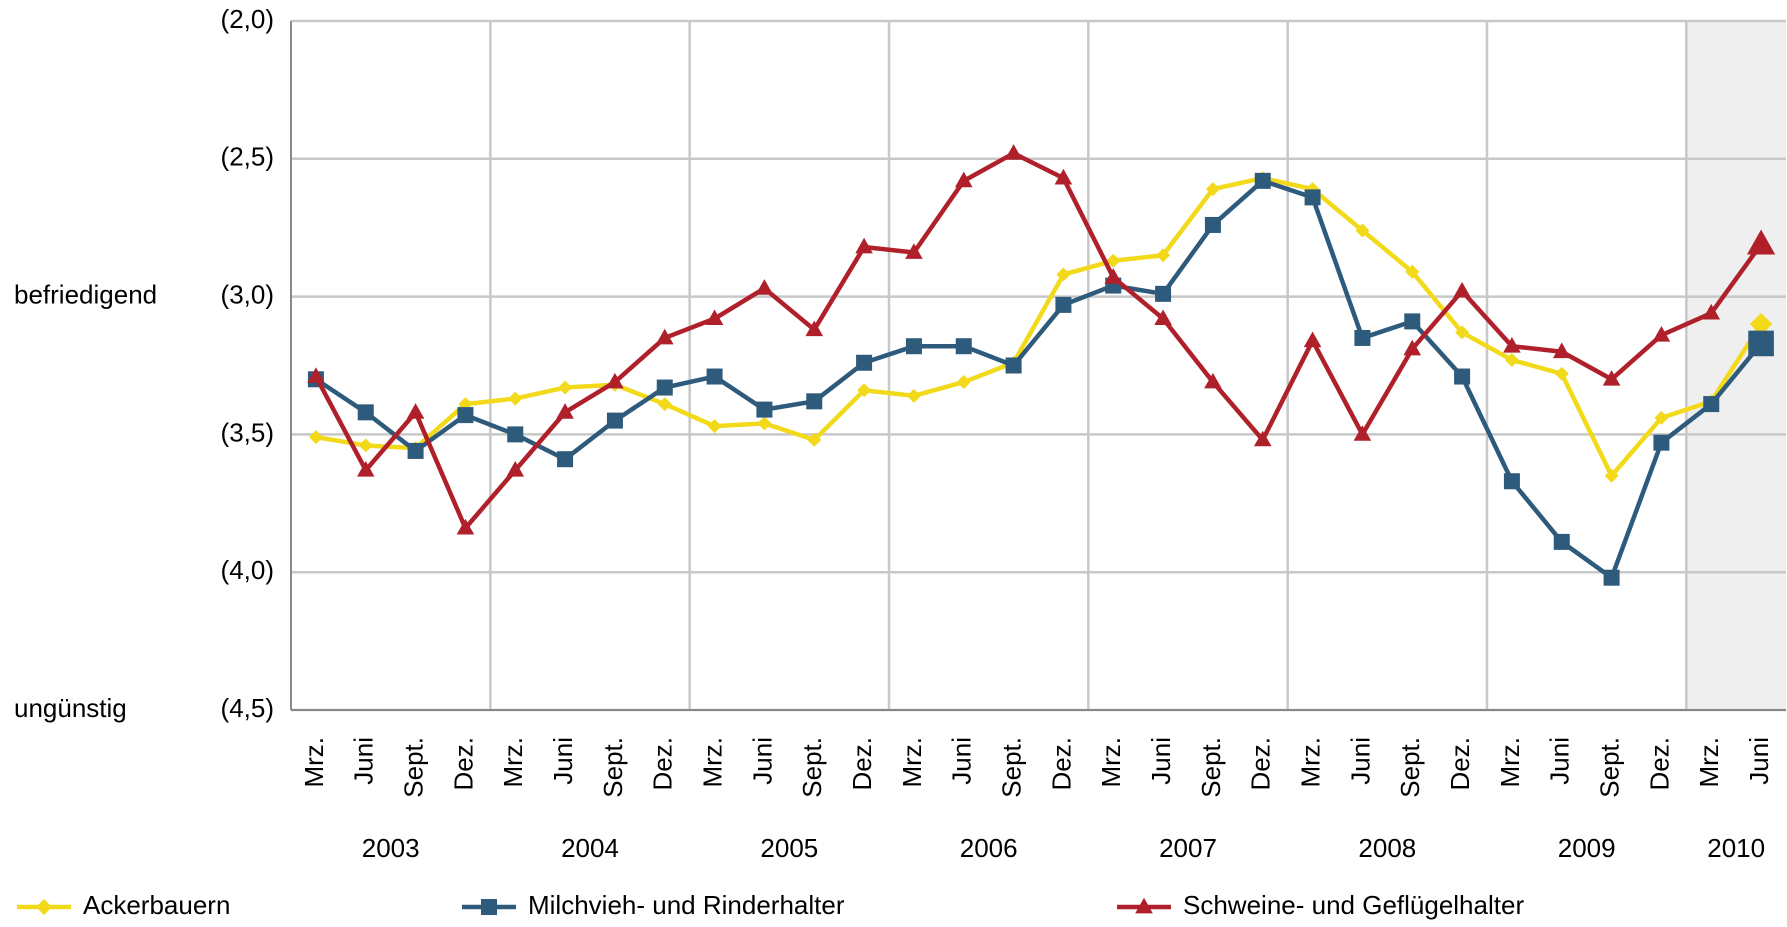 This screenshot has width=1787, height=927. Describe the element at coordinates (686, 905) in the screenshot. I see `legend-label: Milchvieh- und Rinderhalter` at that location.